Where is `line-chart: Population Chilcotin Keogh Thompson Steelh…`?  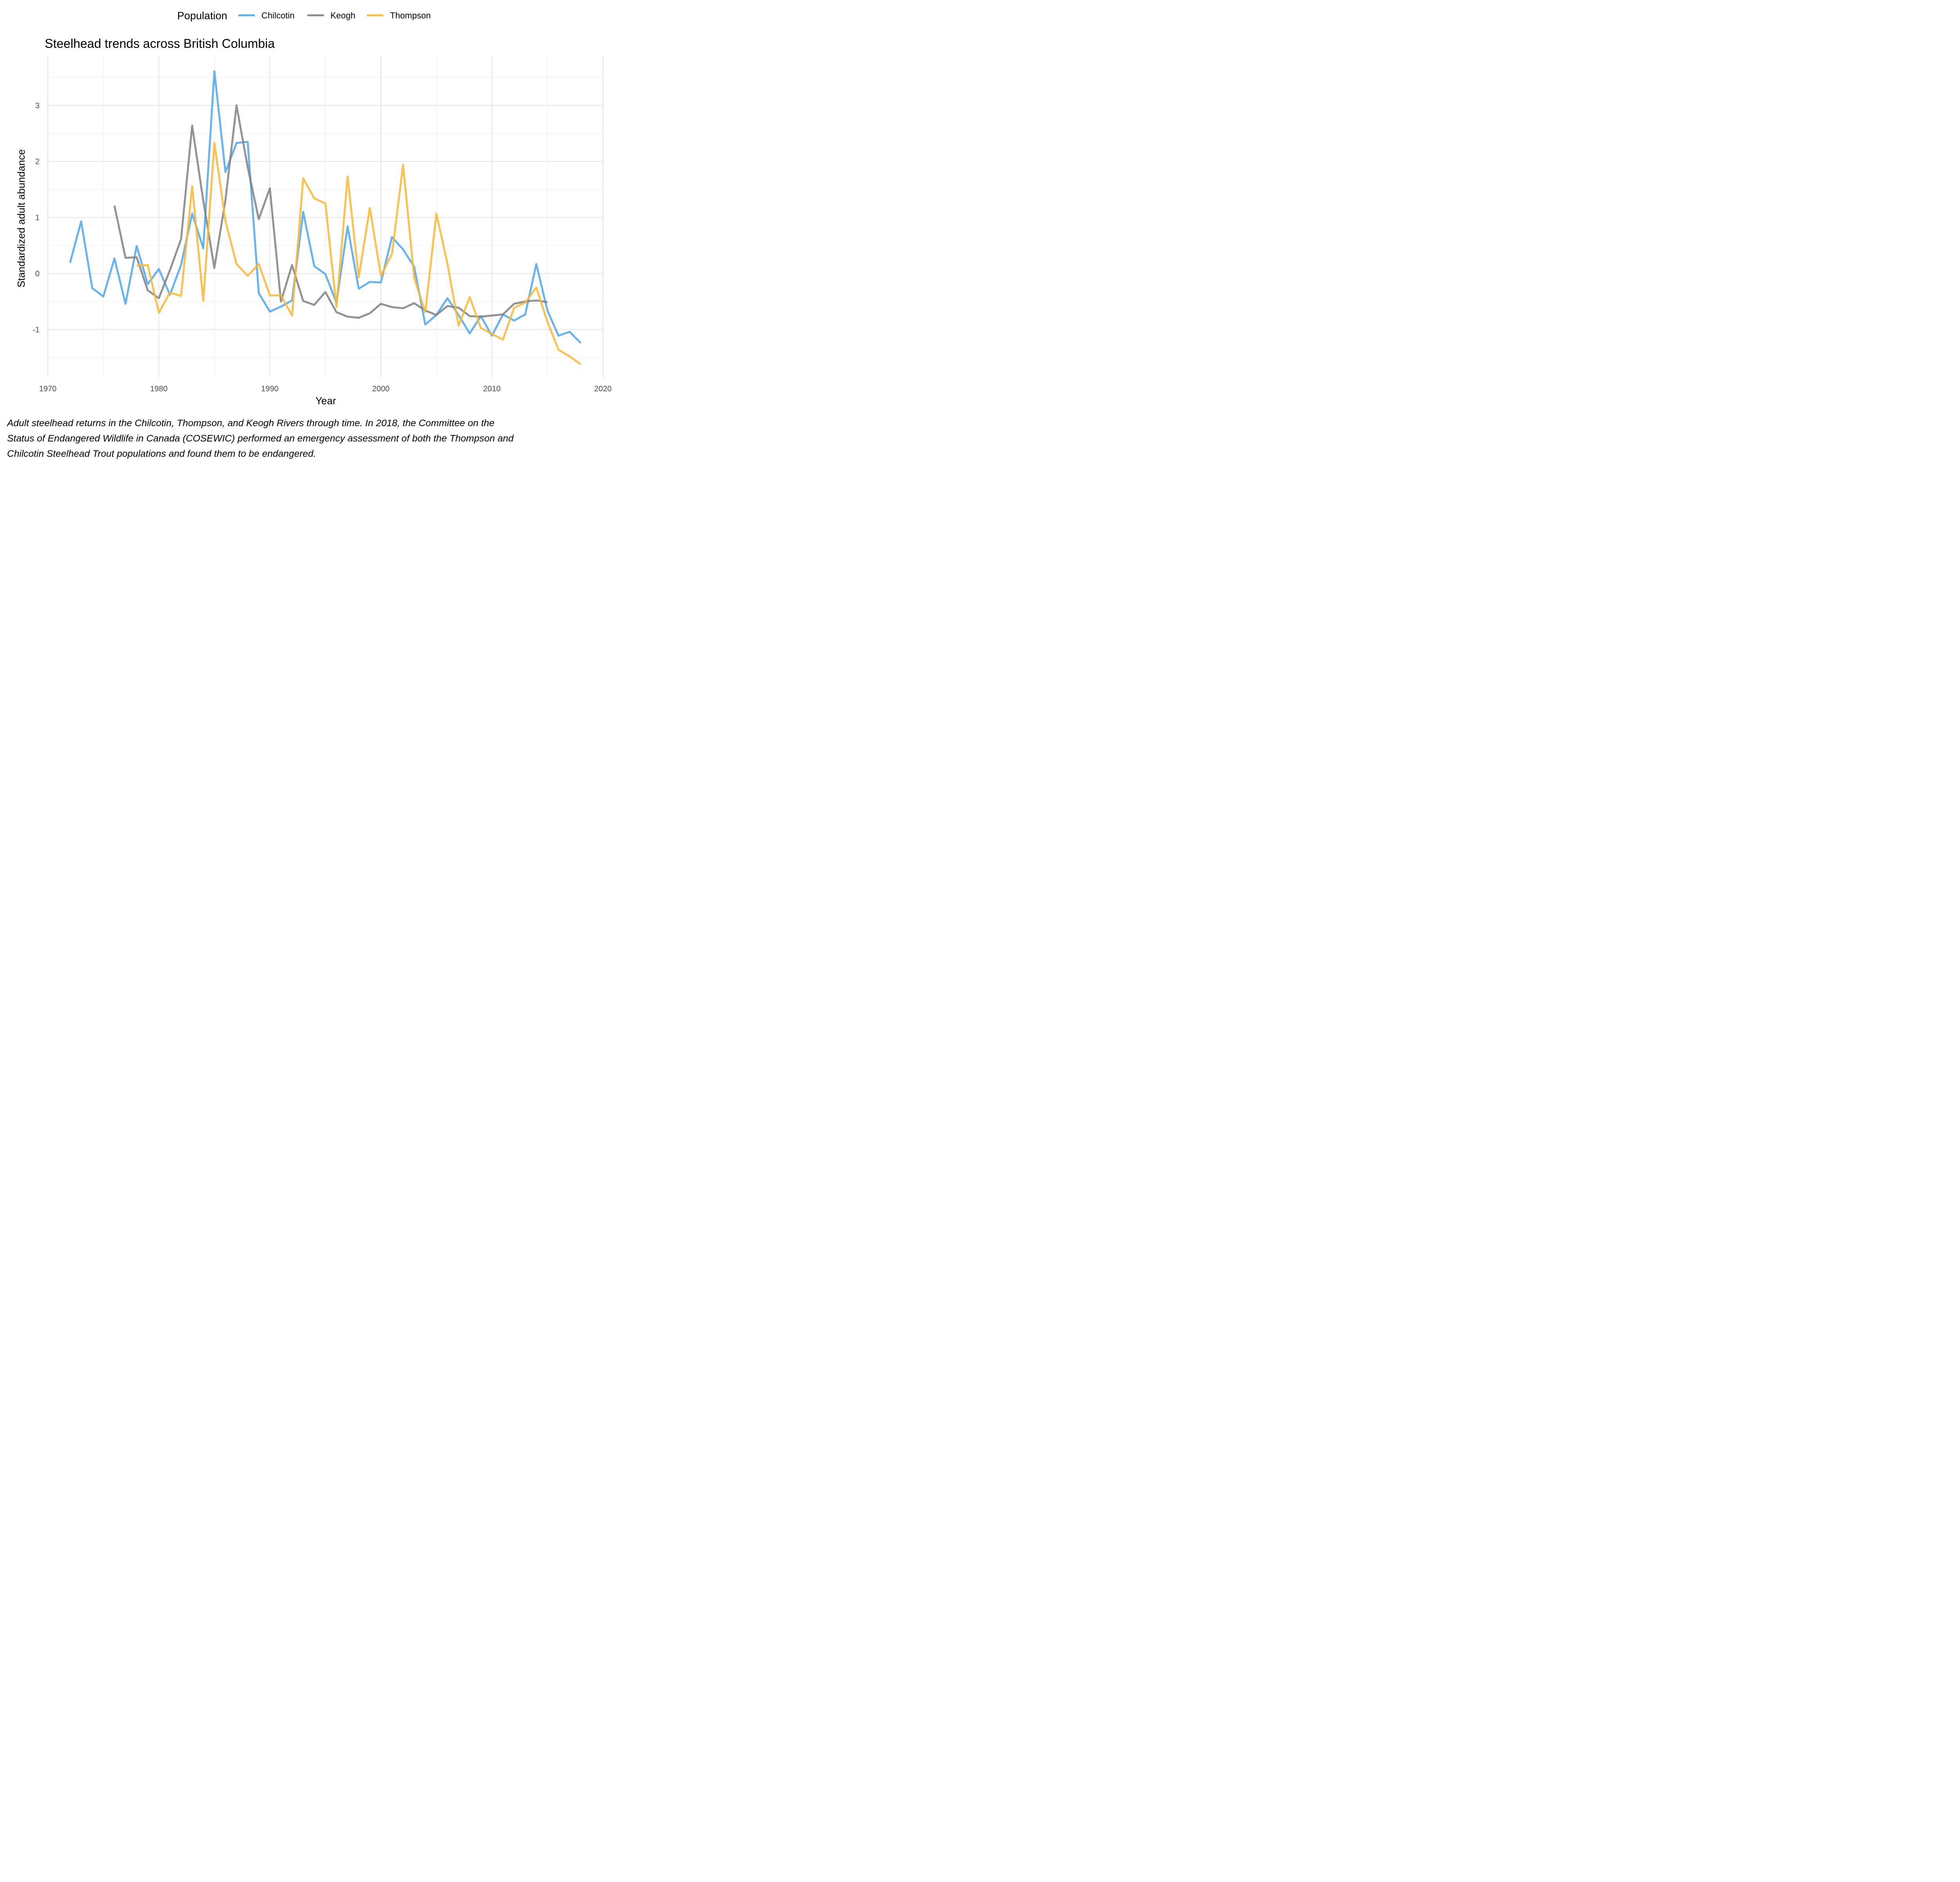
line-chart: Population Chilcotin Keogh Thompson Steelh… is located at coordinates (313, 208).